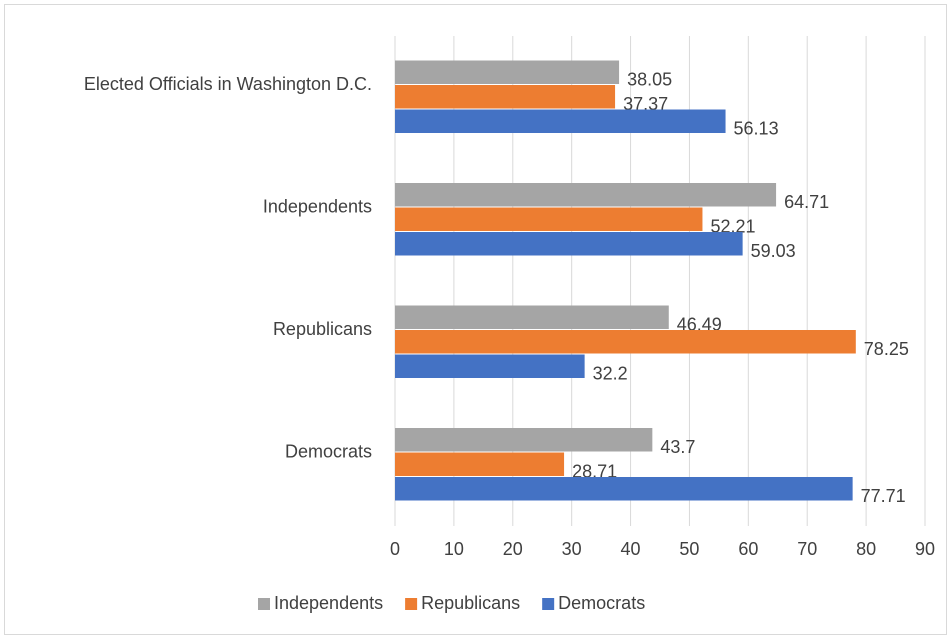 Image resolution: width=952 pixels, height=640 pixels. Describe the element at coordinates (689, 549) in the screenshot. I see `x-tick-label: 50` at that location.